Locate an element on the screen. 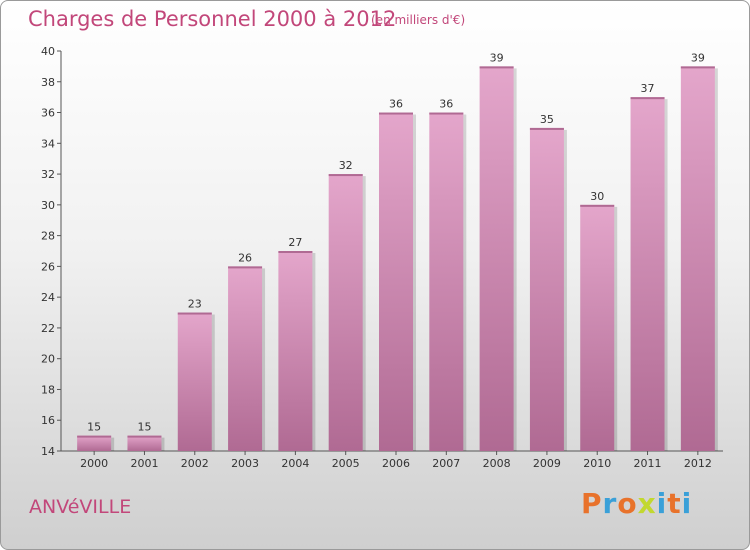 The image size is (750, 550). bar-value-label: 27 is located at coordinates (295, 242).